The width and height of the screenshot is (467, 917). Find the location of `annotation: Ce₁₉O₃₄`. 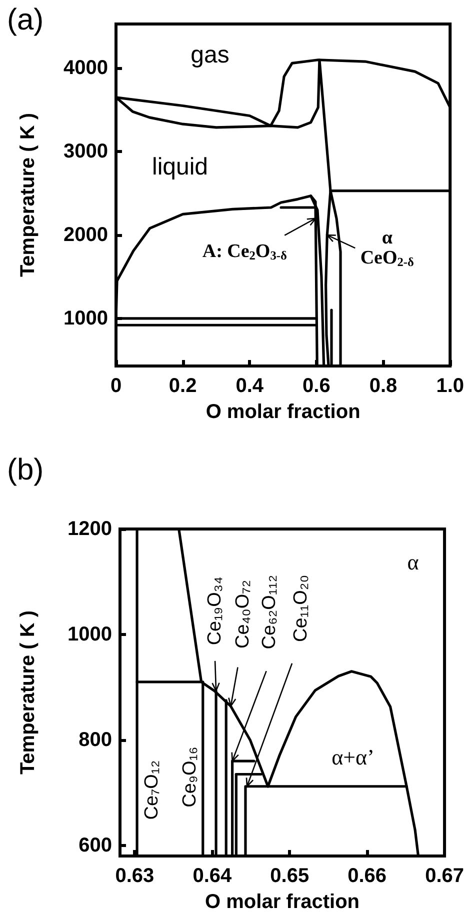

annotation: Ce₁₉O₃₄ is located at coordinates (215, 611).